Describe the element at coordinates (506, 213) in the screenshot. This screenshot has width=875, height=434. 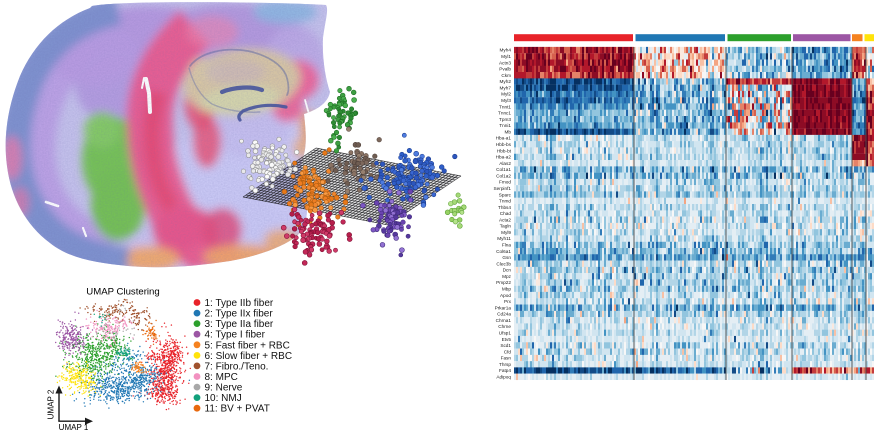
I see `svg-text: Chad` at that location.